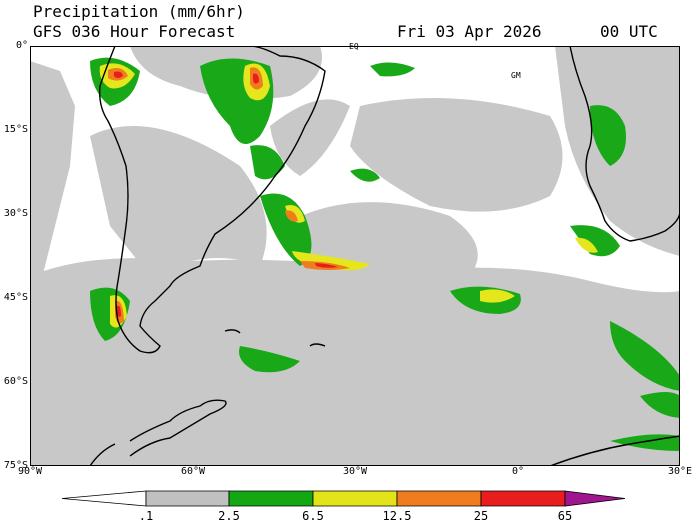  Describe the element at coordinates (15, 297) in the screenshot. I see `lat-label-45s: 45°S` at that location.